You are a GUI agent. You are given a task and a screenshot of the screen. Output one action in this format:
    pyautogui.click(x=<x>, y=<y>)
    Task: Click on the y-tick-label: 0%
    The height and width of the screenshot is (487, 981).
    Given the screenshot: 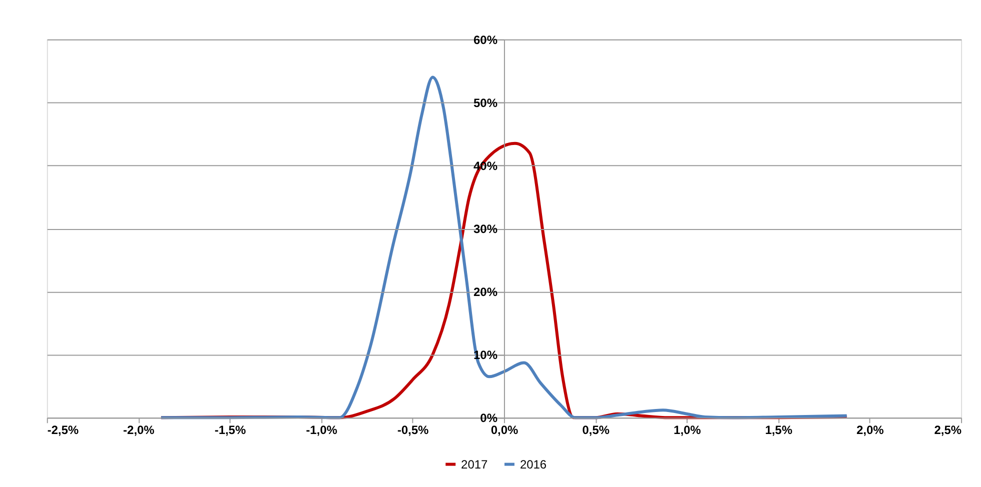 What is the action you would take?
    pyautogui.click(x=489, y=418)
    